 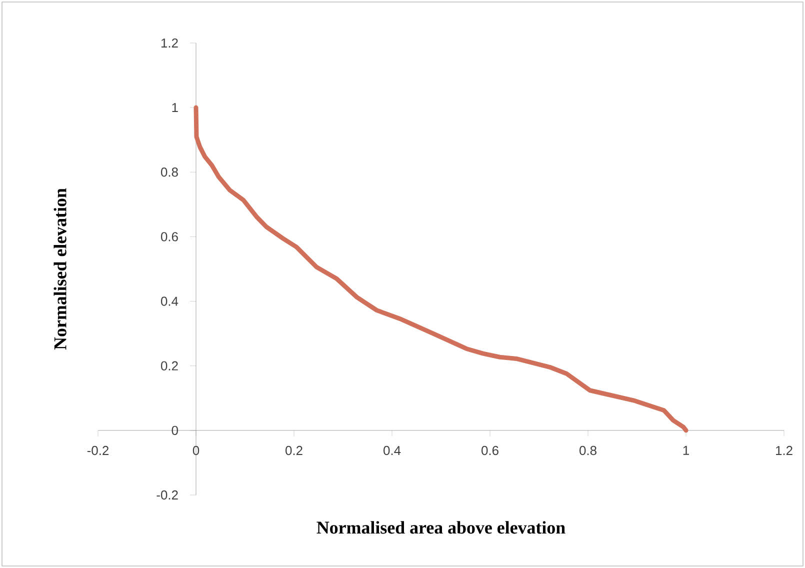 What do you see at coordinates (169, 43) in the screenshot?
I see `y-tick-label: 1.2` at bounding box center [169, 43].